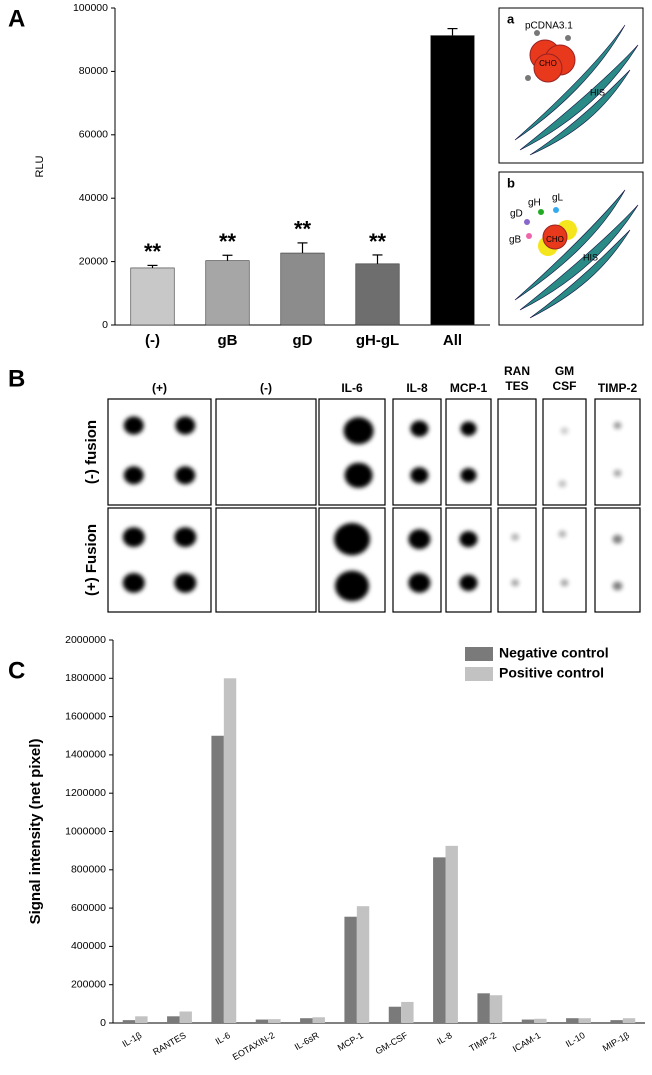 This screenshot has height=1075, width=652. Describe the element at coordinates (85, 678) in the screenshot. I see `y-tick-label: 1800000` at that location.